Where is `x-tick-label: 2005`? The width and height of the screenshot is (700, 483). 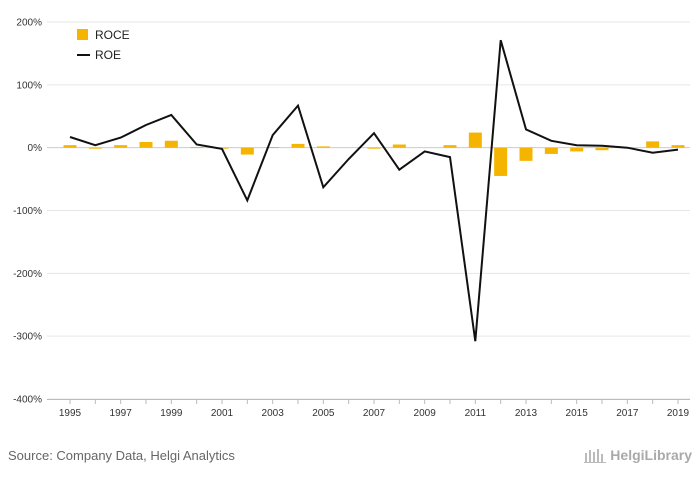
x-tick-label: 2005 is located at coordinates (323, 413).